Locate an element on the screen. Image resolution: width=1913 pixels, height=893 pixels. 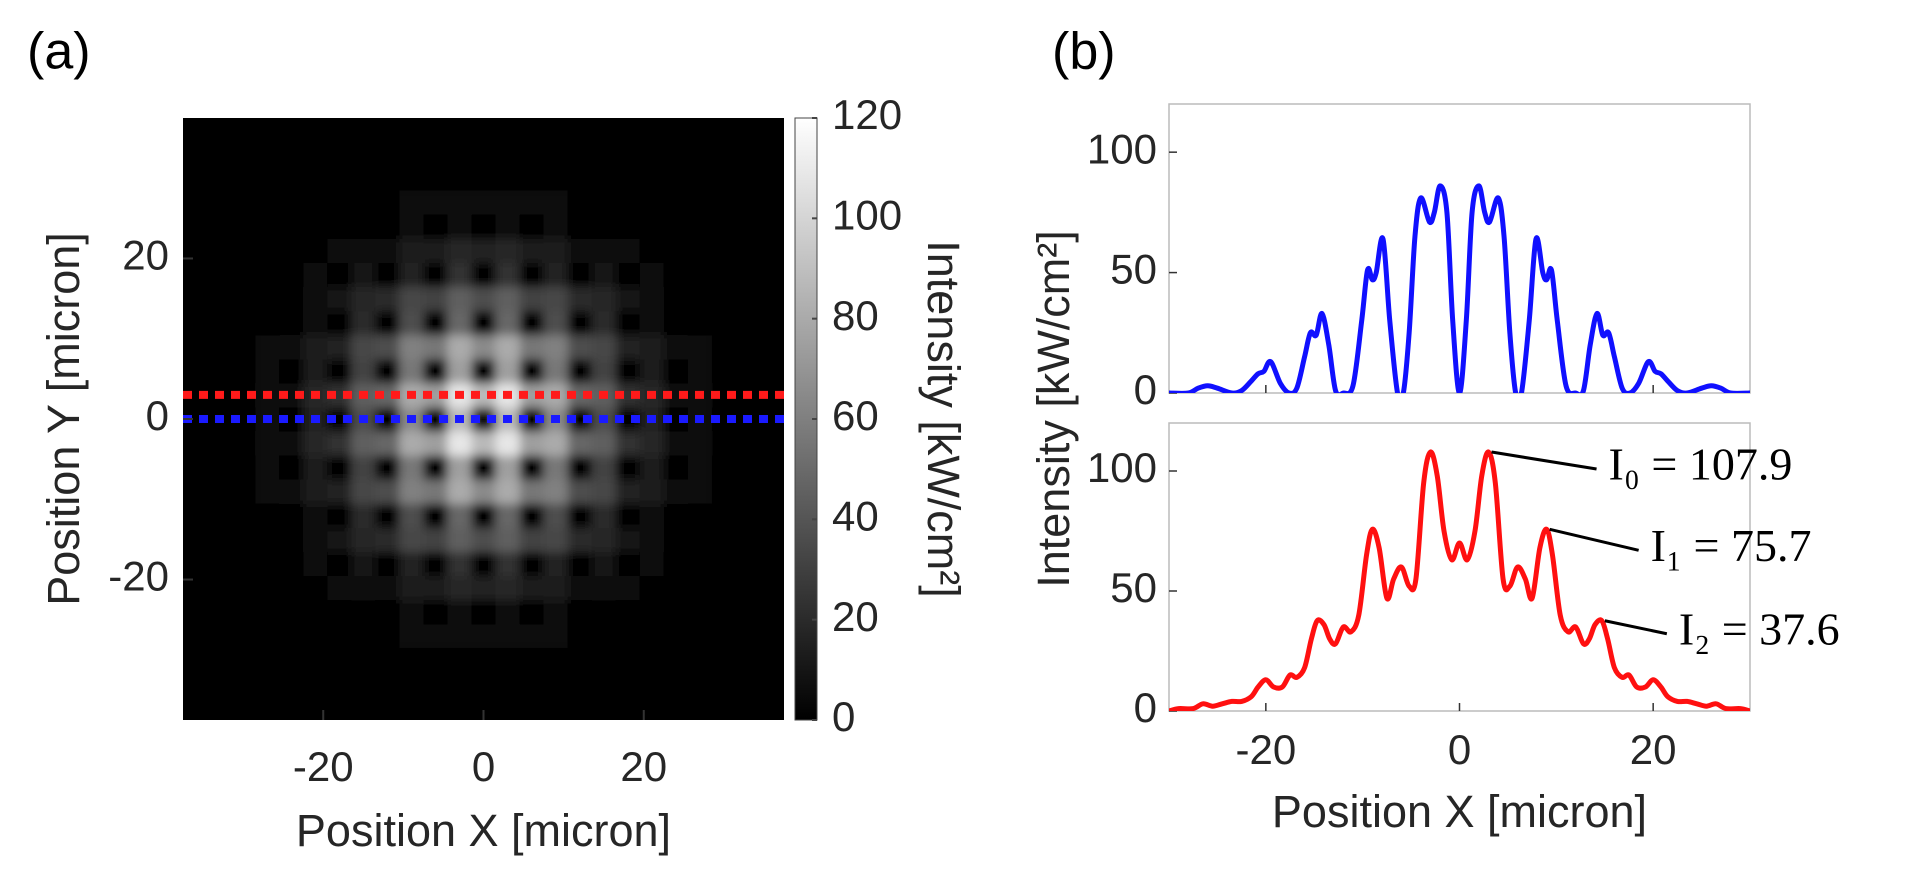
y-tick-label: 20 is located at coordinates (145, 255).